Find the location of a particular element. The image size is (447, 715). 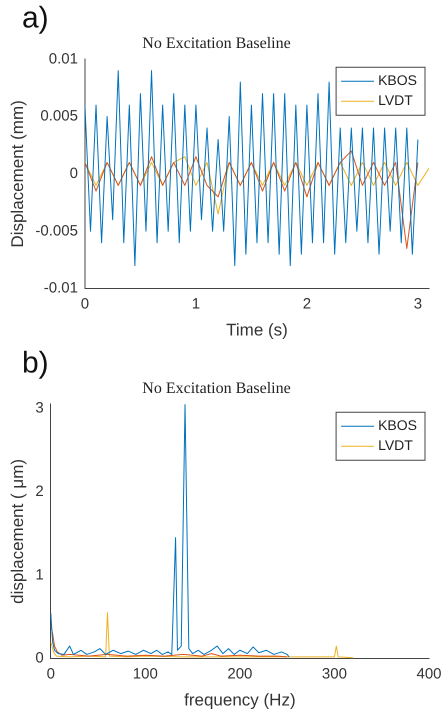

y-tick-label: -0.01 is located at coordinates (61, 288).